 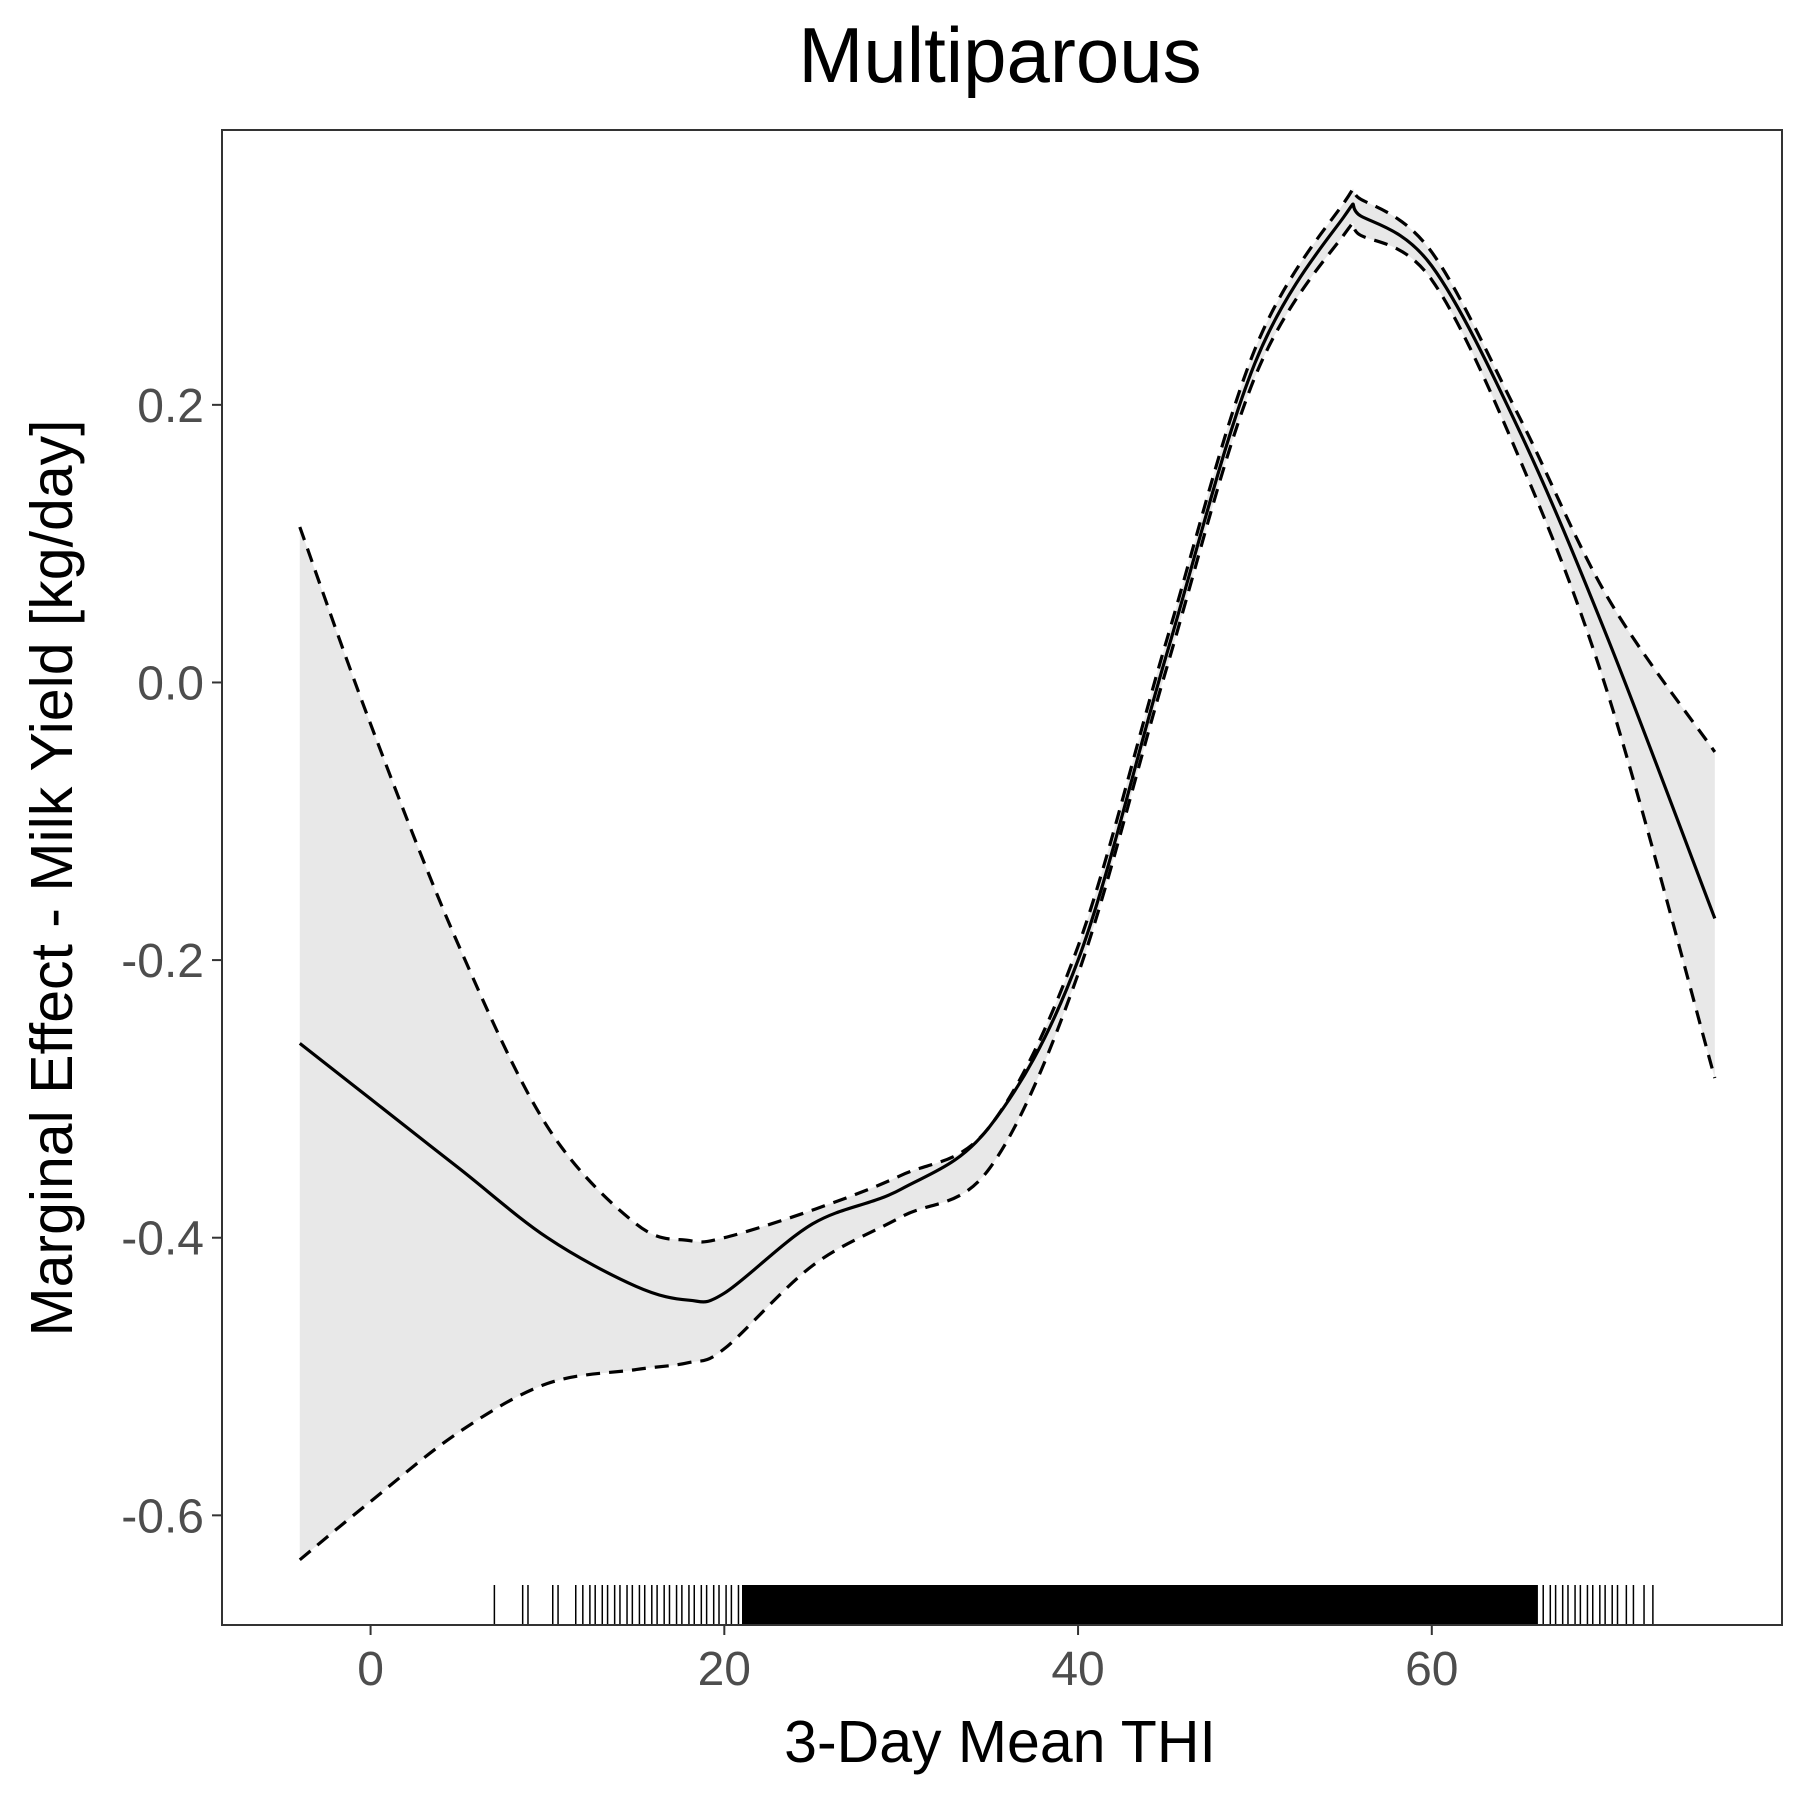 I want to click on y-tick-label: -0.6, so click(x=162, y=1516).